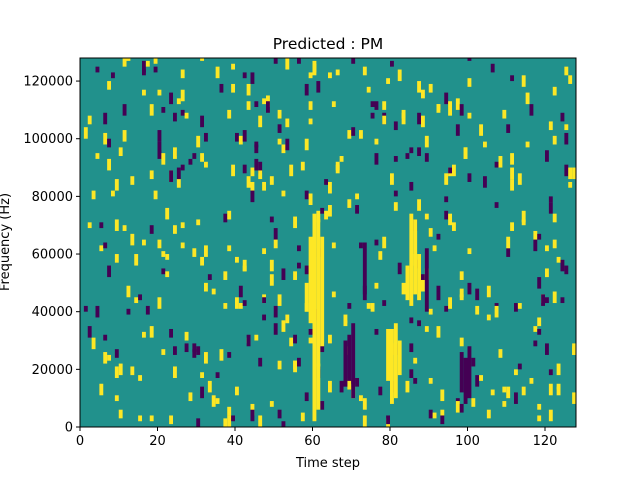  What do you see at coordinates (399, 358) in the screenshot?
I see `heatmap-band-high` at bounding box center [399, 358].